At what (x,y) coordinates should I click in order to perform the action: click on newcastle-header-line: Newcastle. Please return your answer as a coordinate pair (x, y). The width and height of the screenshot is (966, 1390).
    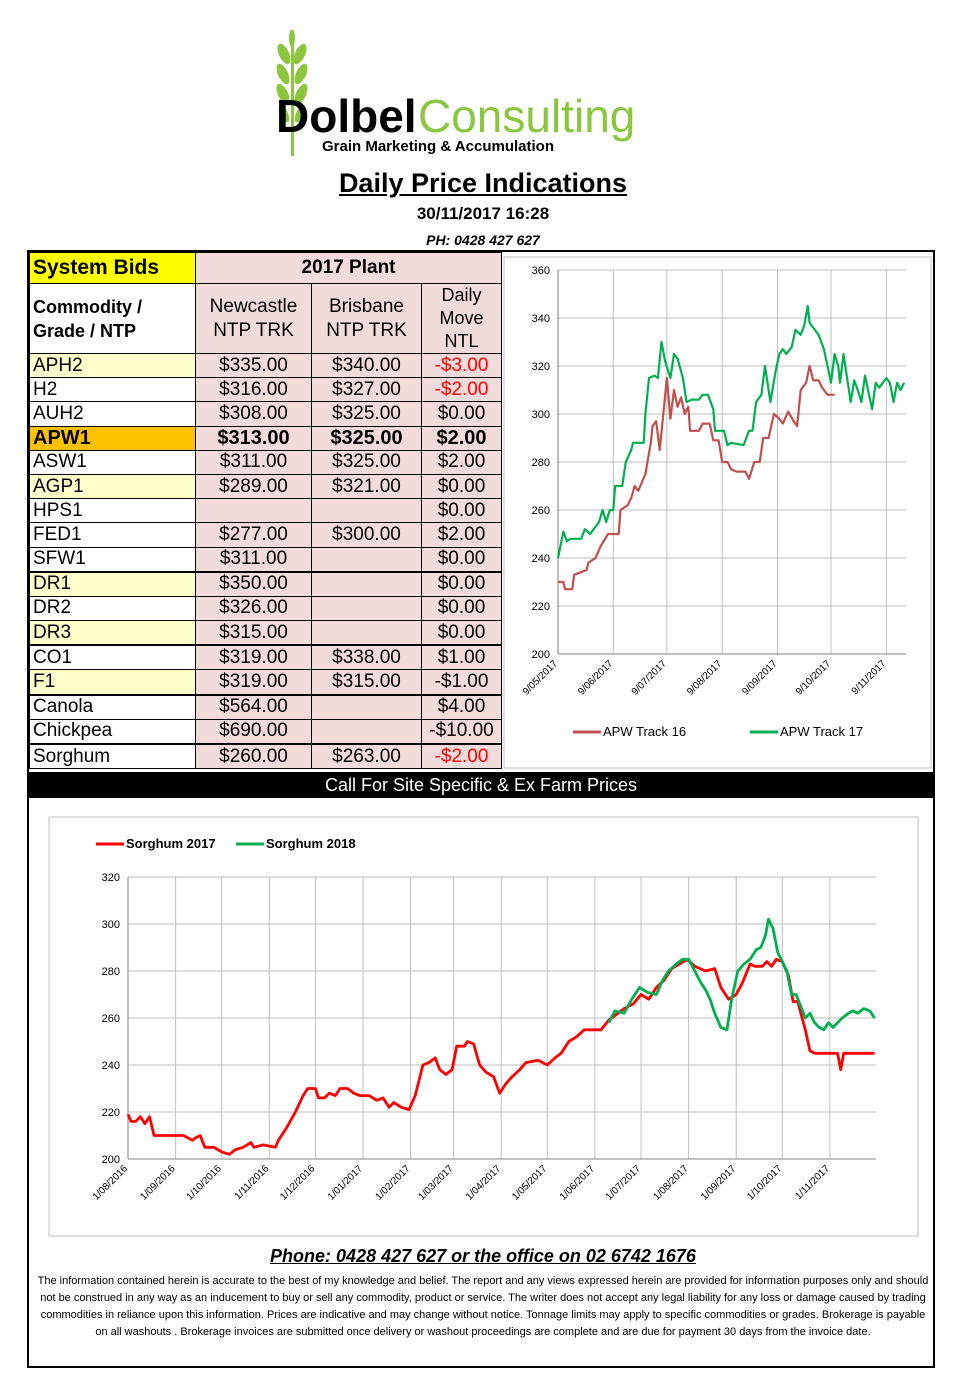
    Looking at the image, I should click on (253, 306).